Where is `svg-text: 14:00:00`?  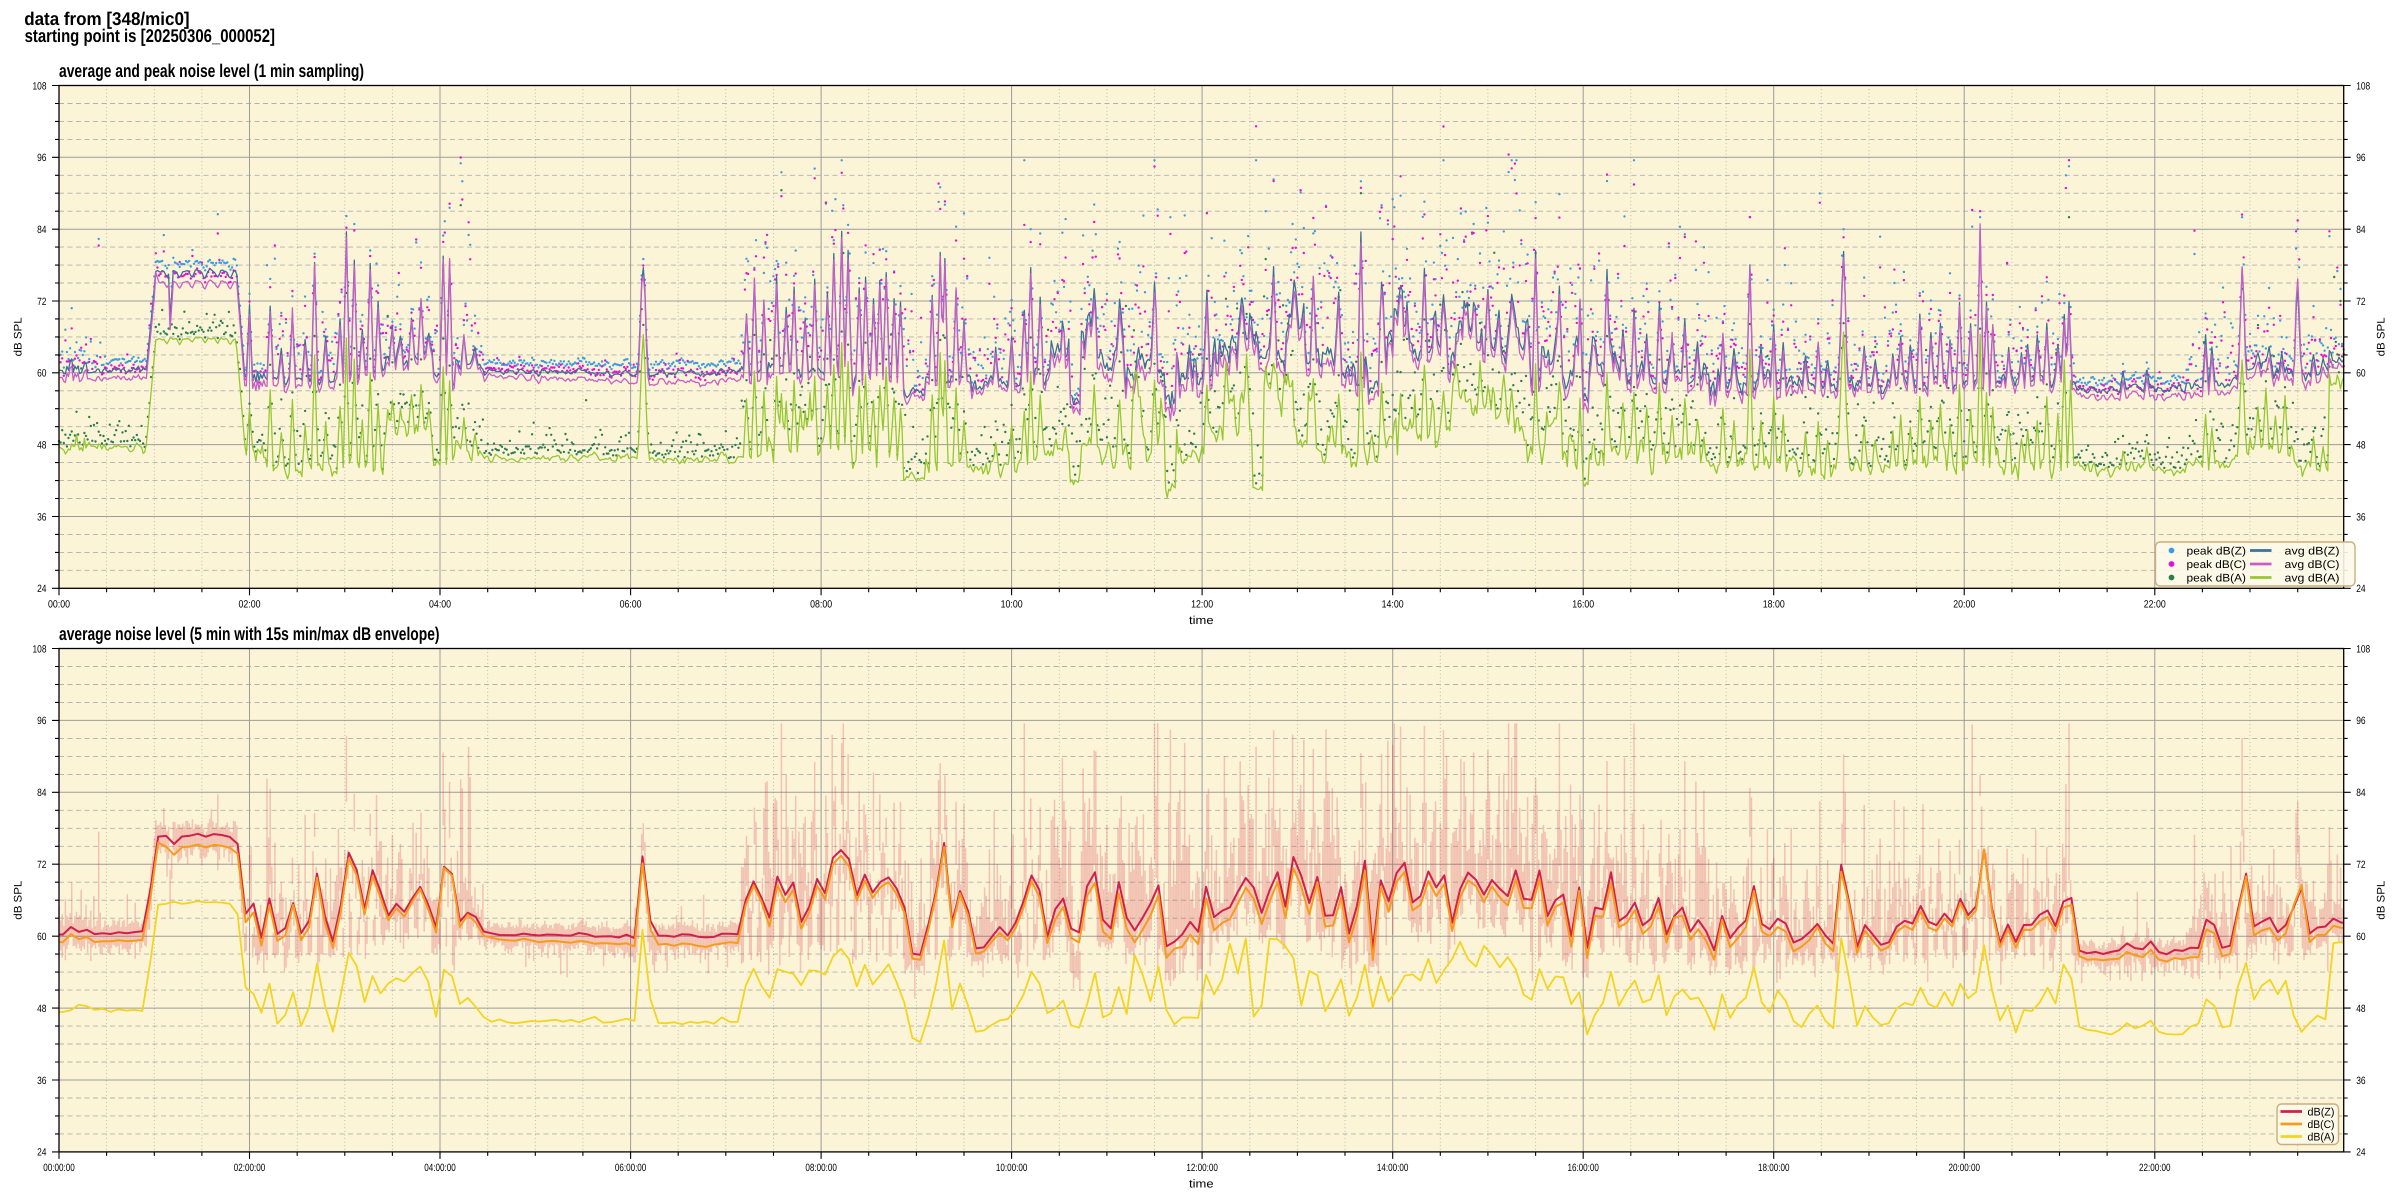 svg-text: 14:00:00 is located at coordinates (1393, 1168).